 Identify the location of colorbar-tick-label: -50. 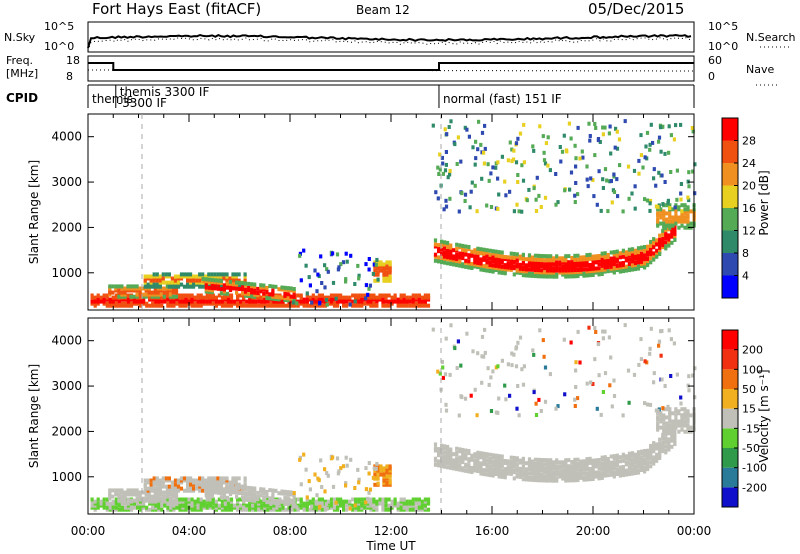
(751, 448).